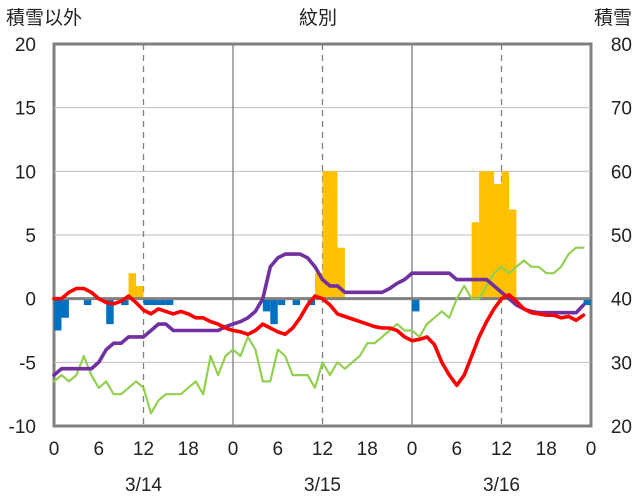 Image resolution: width=636 pixels, height=501 pixels. What do you see at coordinates (25, 45) in the screenshot?
I see `y-tick-label-left: 20` at bounding box center [25, 45].